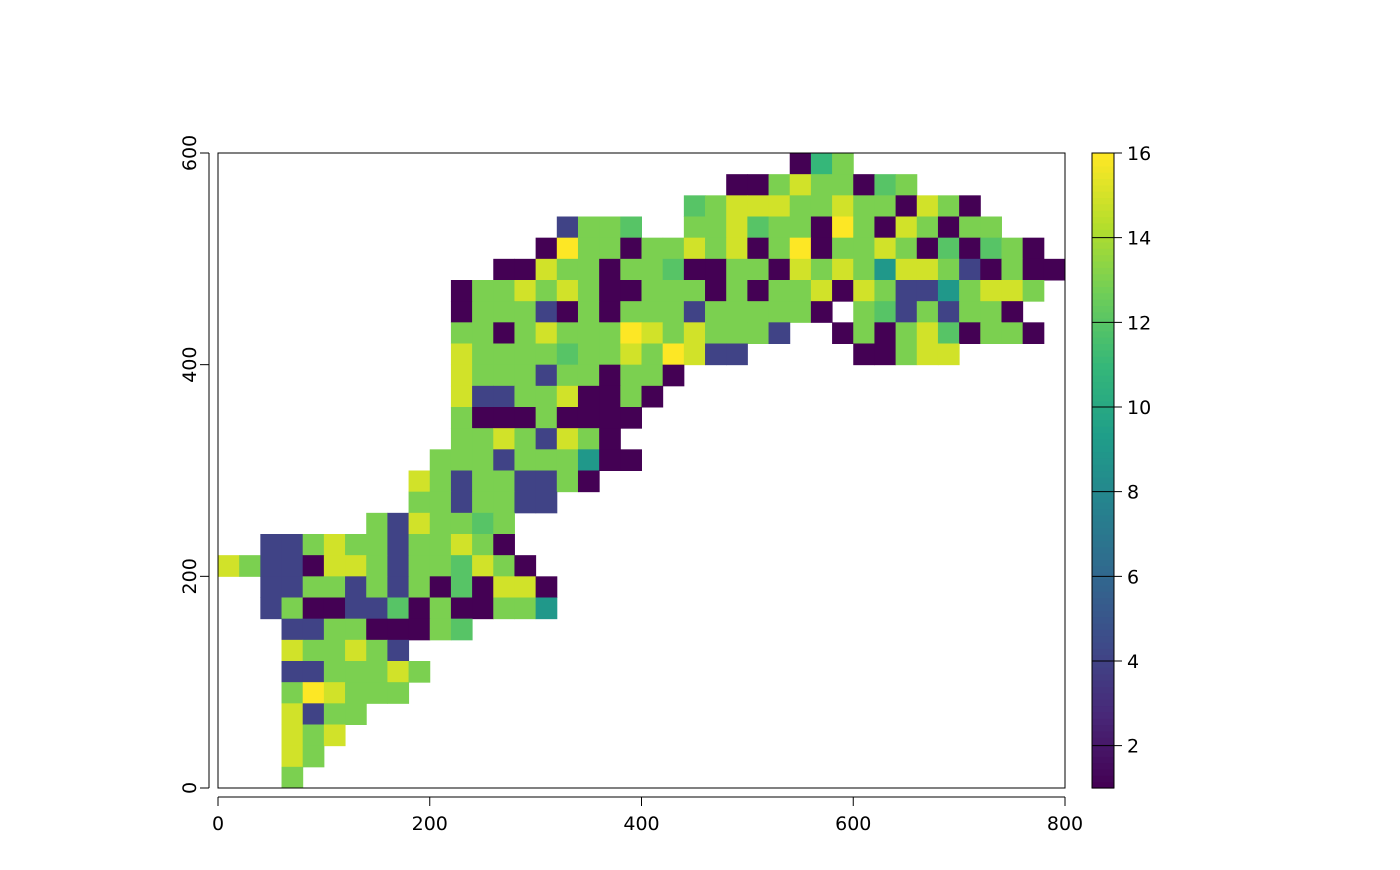 This screenshot has height=870, width=1400. Describe the element at coordinates (1139, 408) in the screenshot. I see `colorbar-tick-label: 10` at that location.